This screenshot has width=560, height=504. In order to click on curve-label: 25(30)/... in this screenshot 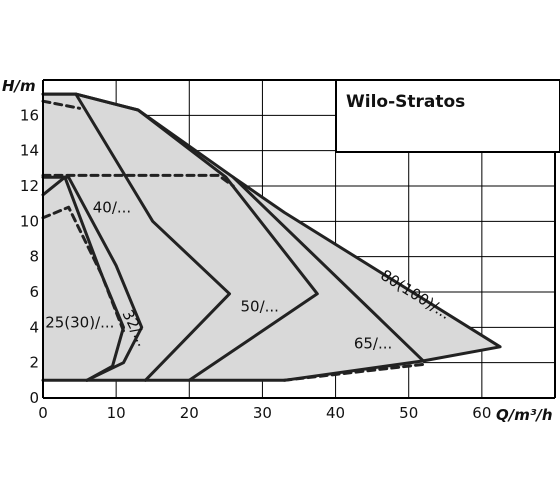, I will do `click(79, 322)`.